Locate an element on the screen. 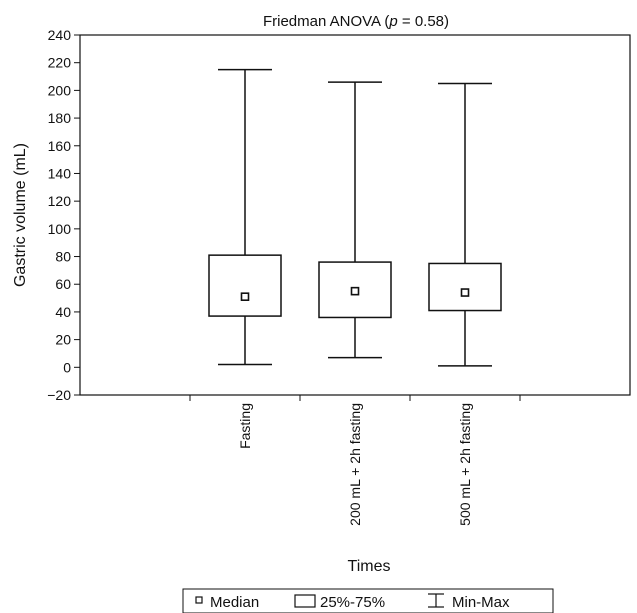  y-tick-label: 240 is located at coordinates (60, 35).